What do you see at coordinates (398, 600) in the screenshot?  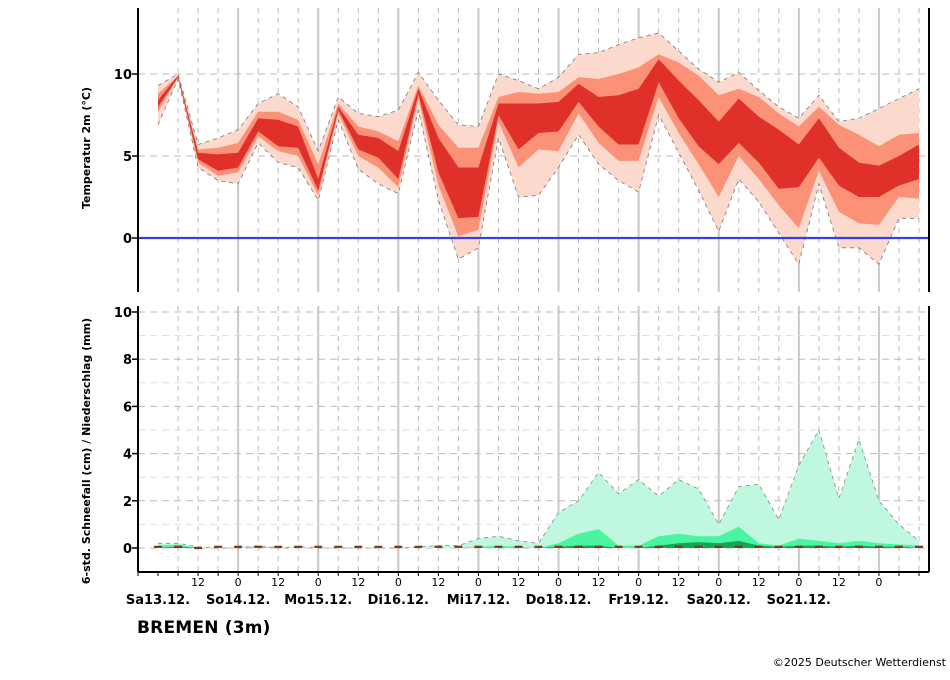 I see `x-day-label: Di16.12.` at bounding box center [398, 600].